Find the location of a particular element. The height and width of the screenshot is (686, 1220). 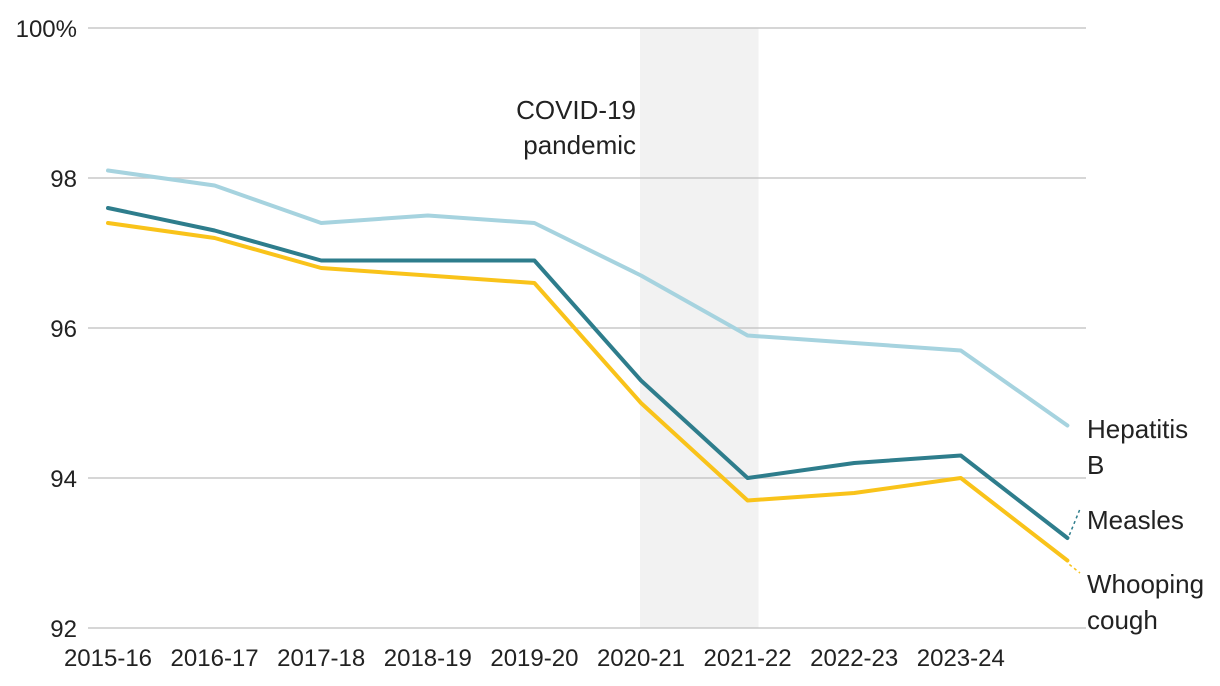

series-labels: Hepatitis B Measles Whooping cough is located at coordinates (1136, 524).